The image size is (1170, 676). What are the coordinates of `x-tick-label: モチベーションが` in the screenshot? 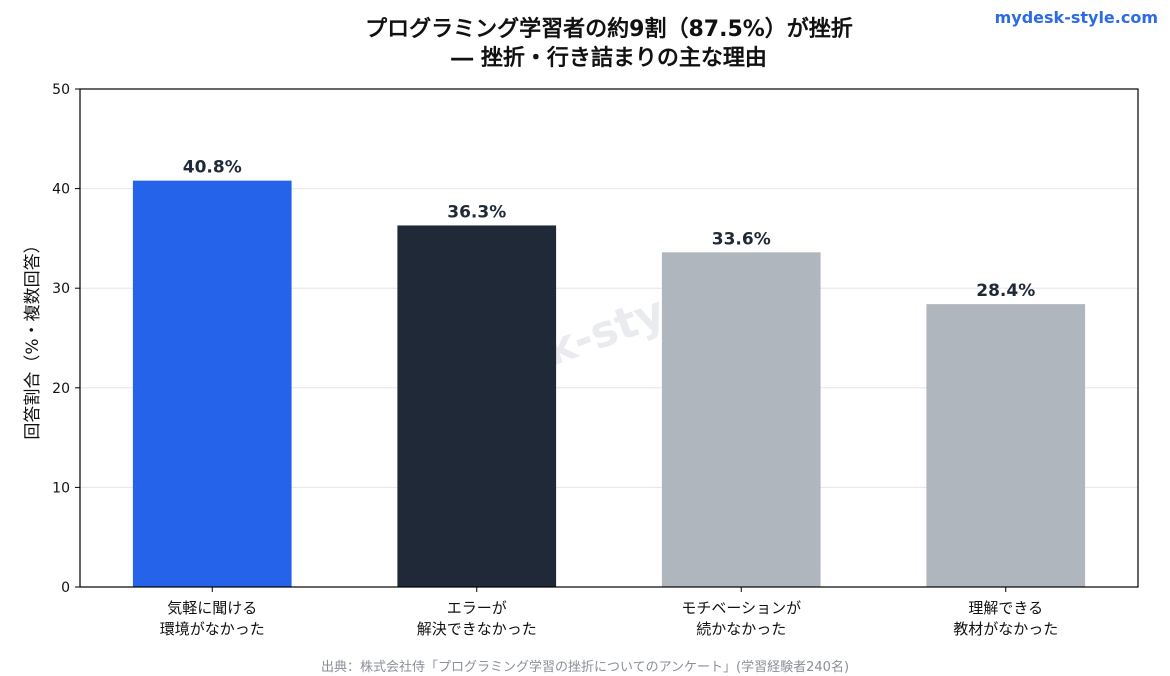 It's located at (741, 608).